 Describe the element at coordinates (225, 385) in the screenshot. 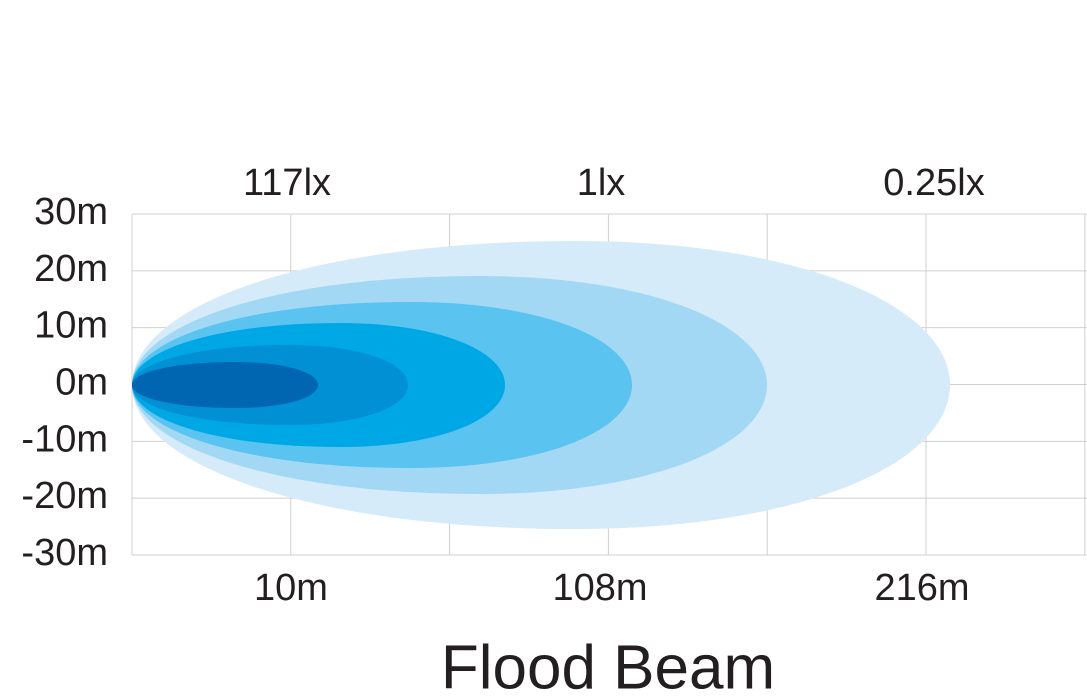

I see `beam-zone` at that location.